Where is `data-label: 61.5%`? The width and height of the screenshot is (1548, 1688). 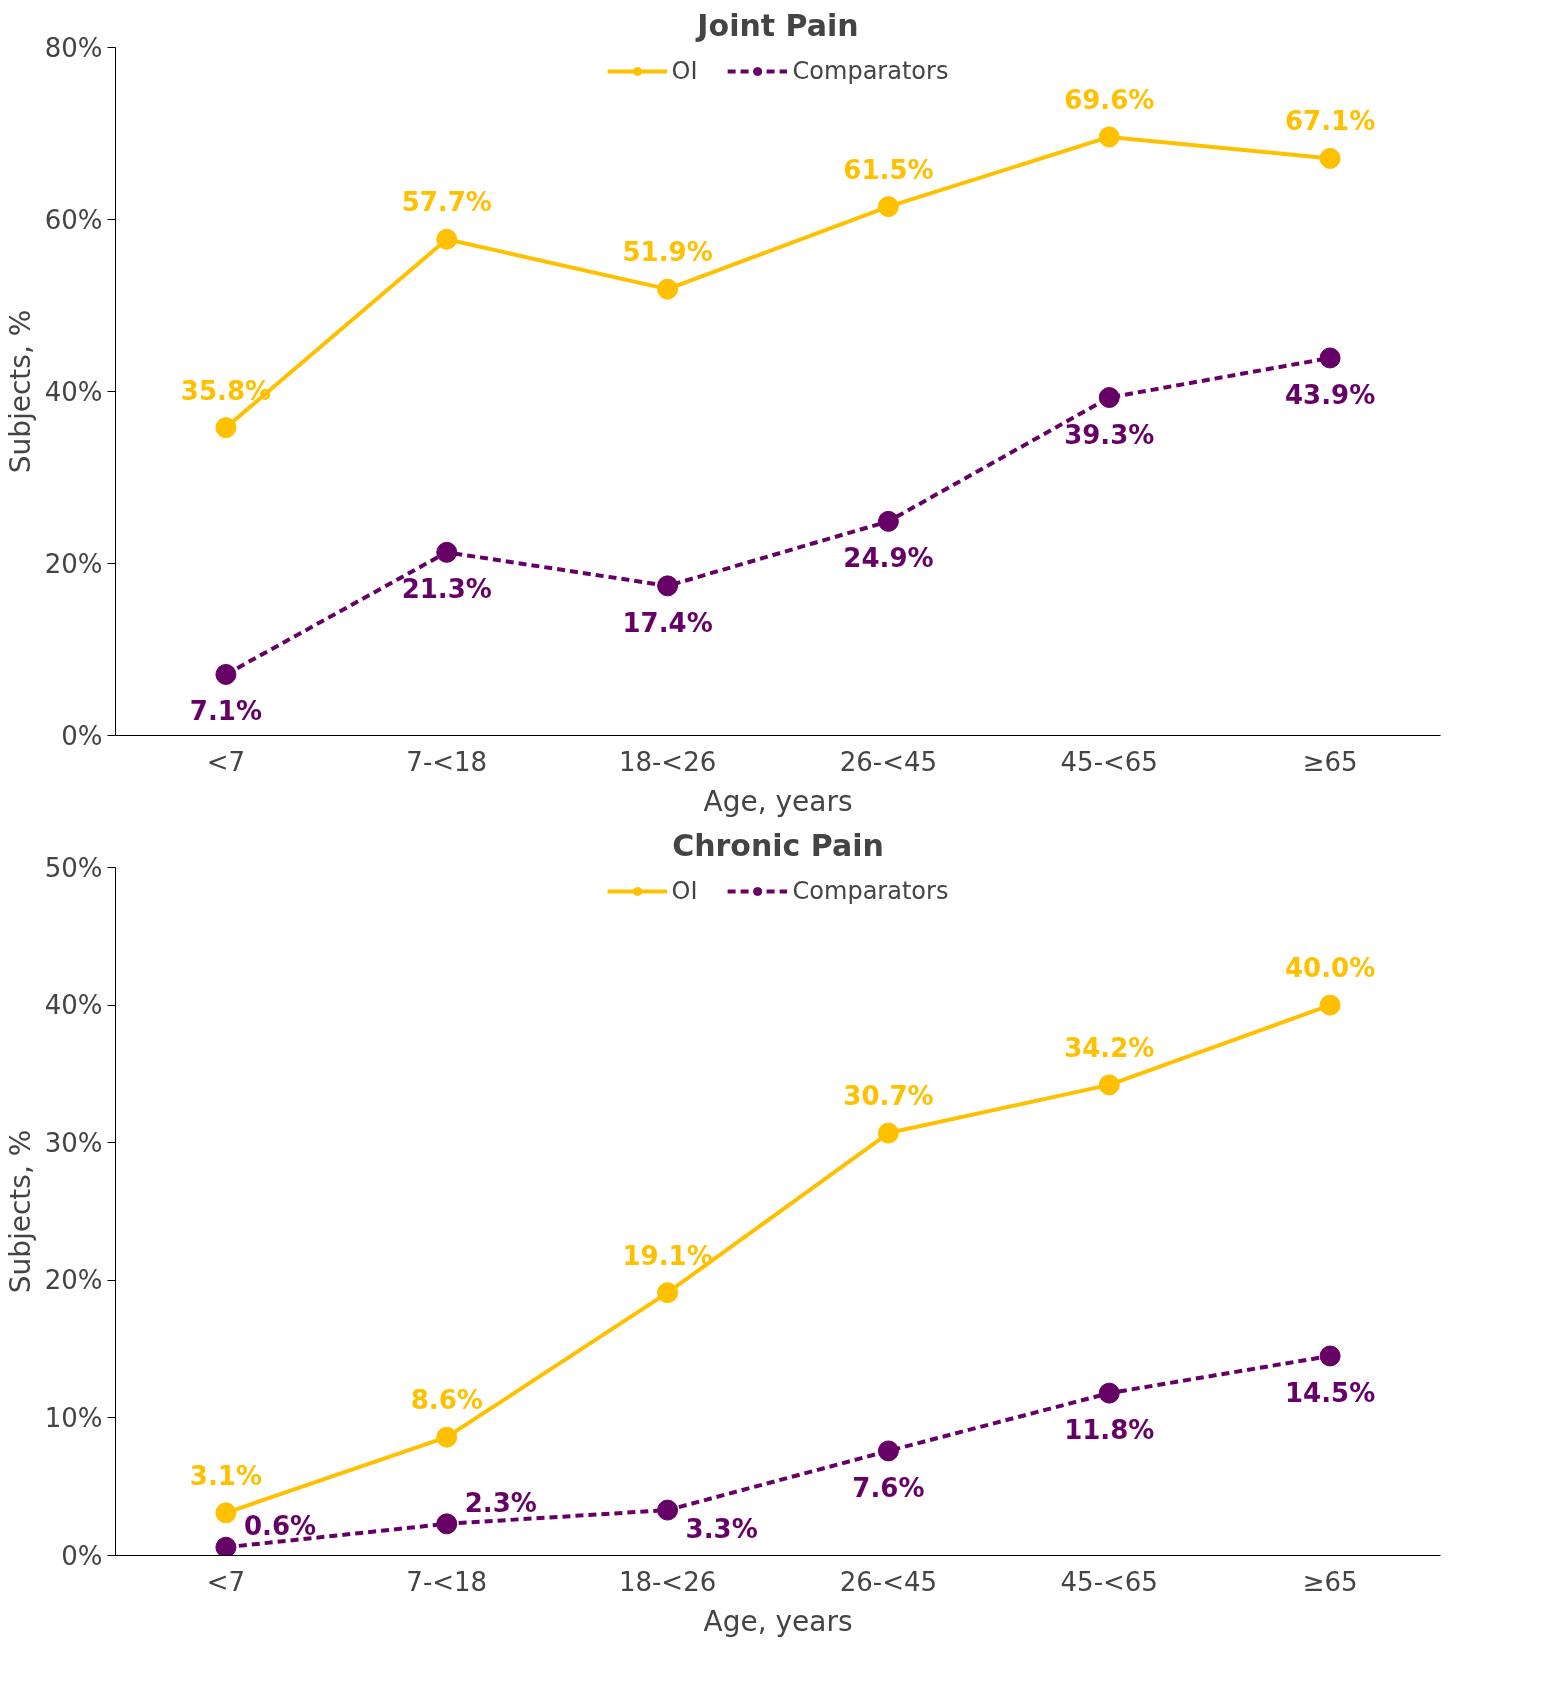
data-label: 61.5% is located at coordinates (888, 169).